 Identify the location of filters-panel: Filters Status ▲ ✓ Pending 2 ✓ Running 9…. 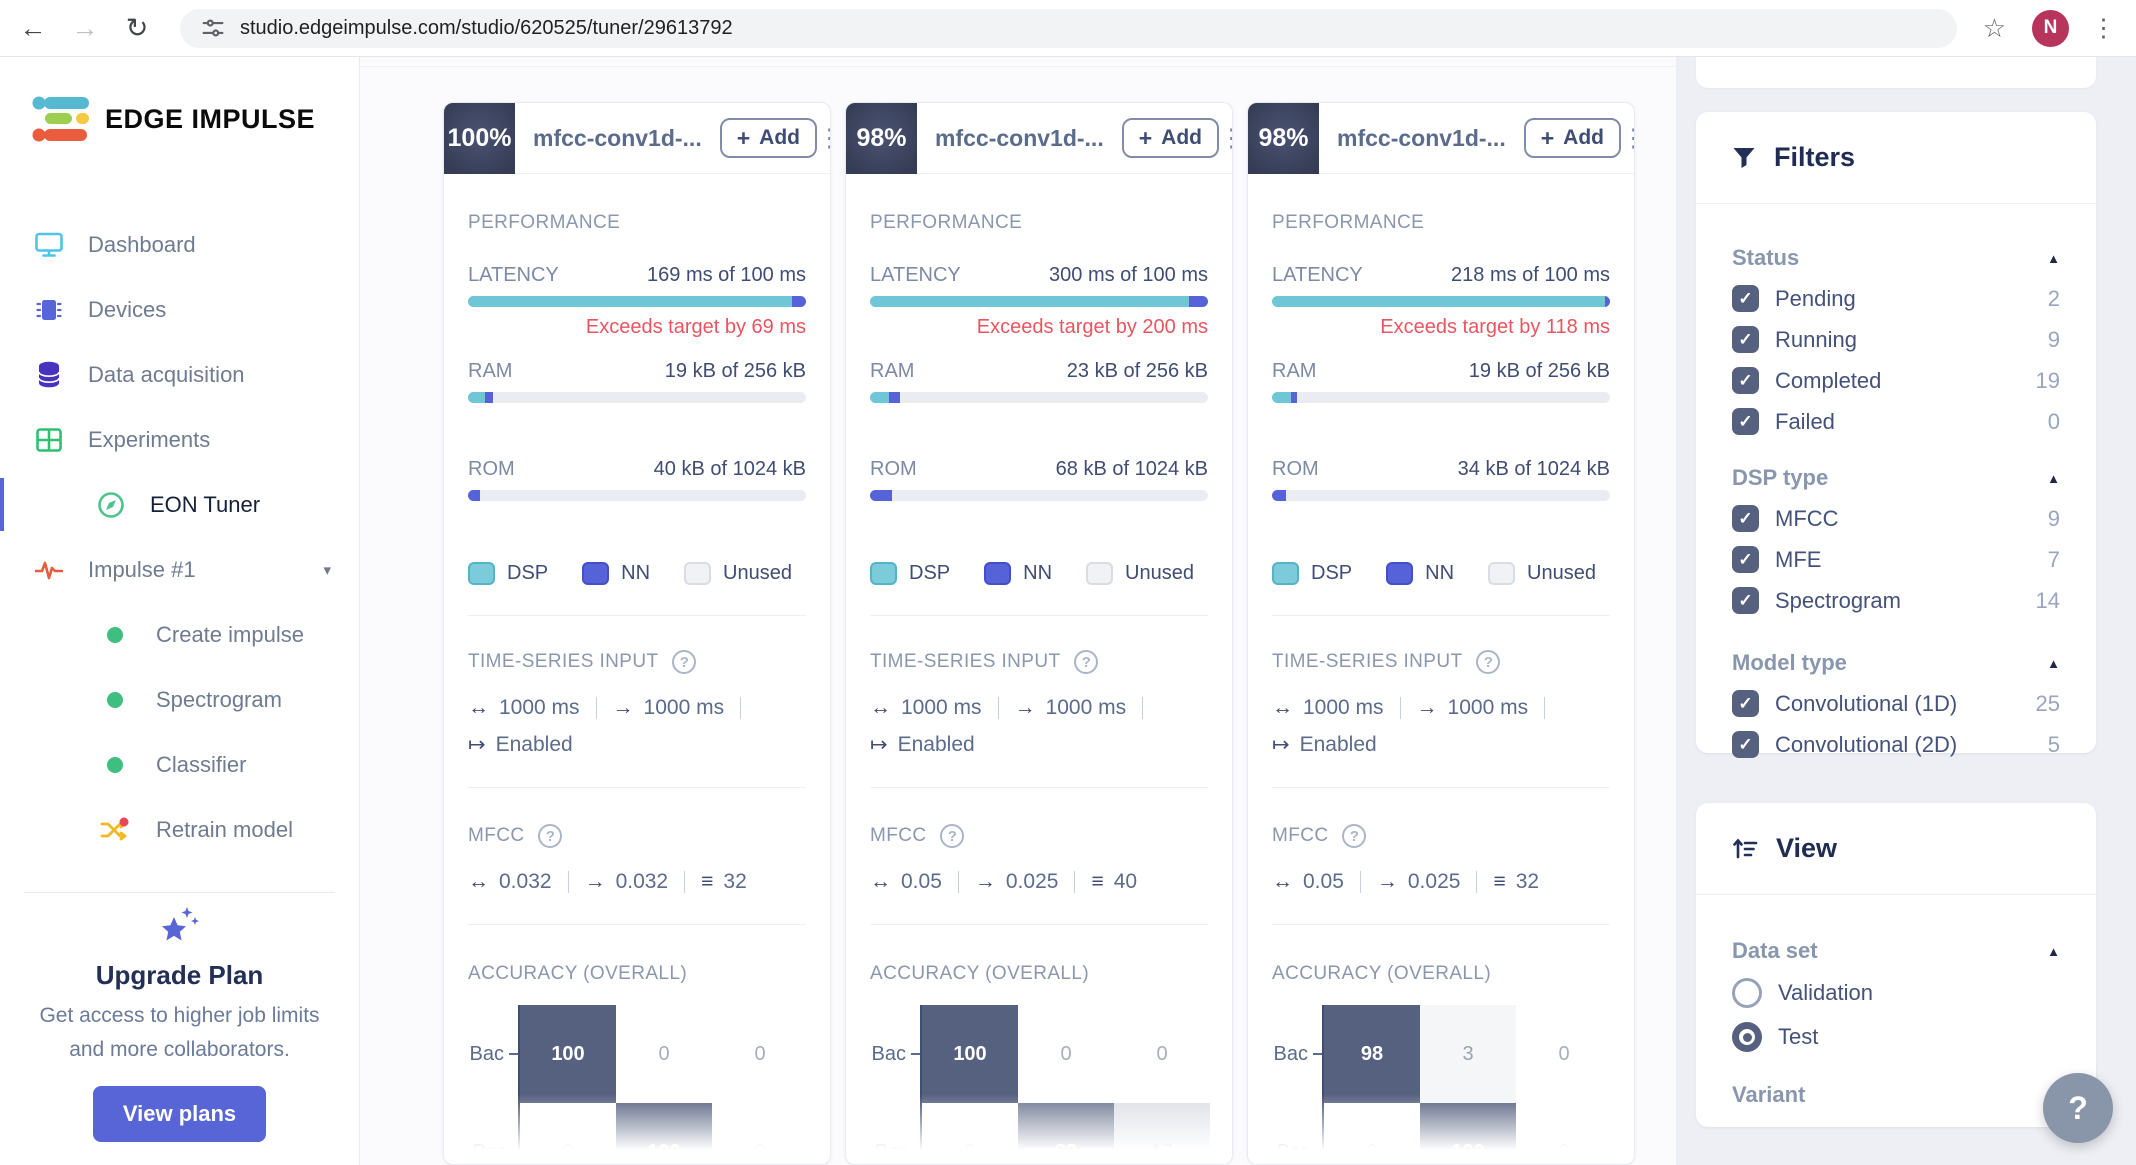
(1896, 435).